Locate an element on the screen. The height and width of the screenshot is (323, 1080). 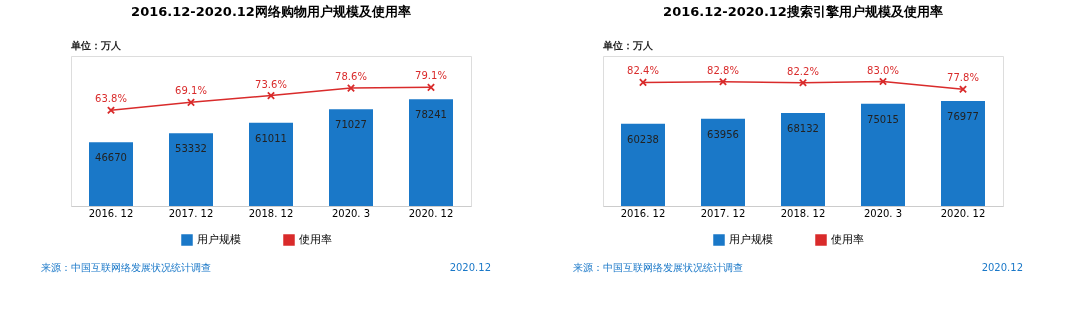
data-label: 75015 is located at coordinates (883, 119).